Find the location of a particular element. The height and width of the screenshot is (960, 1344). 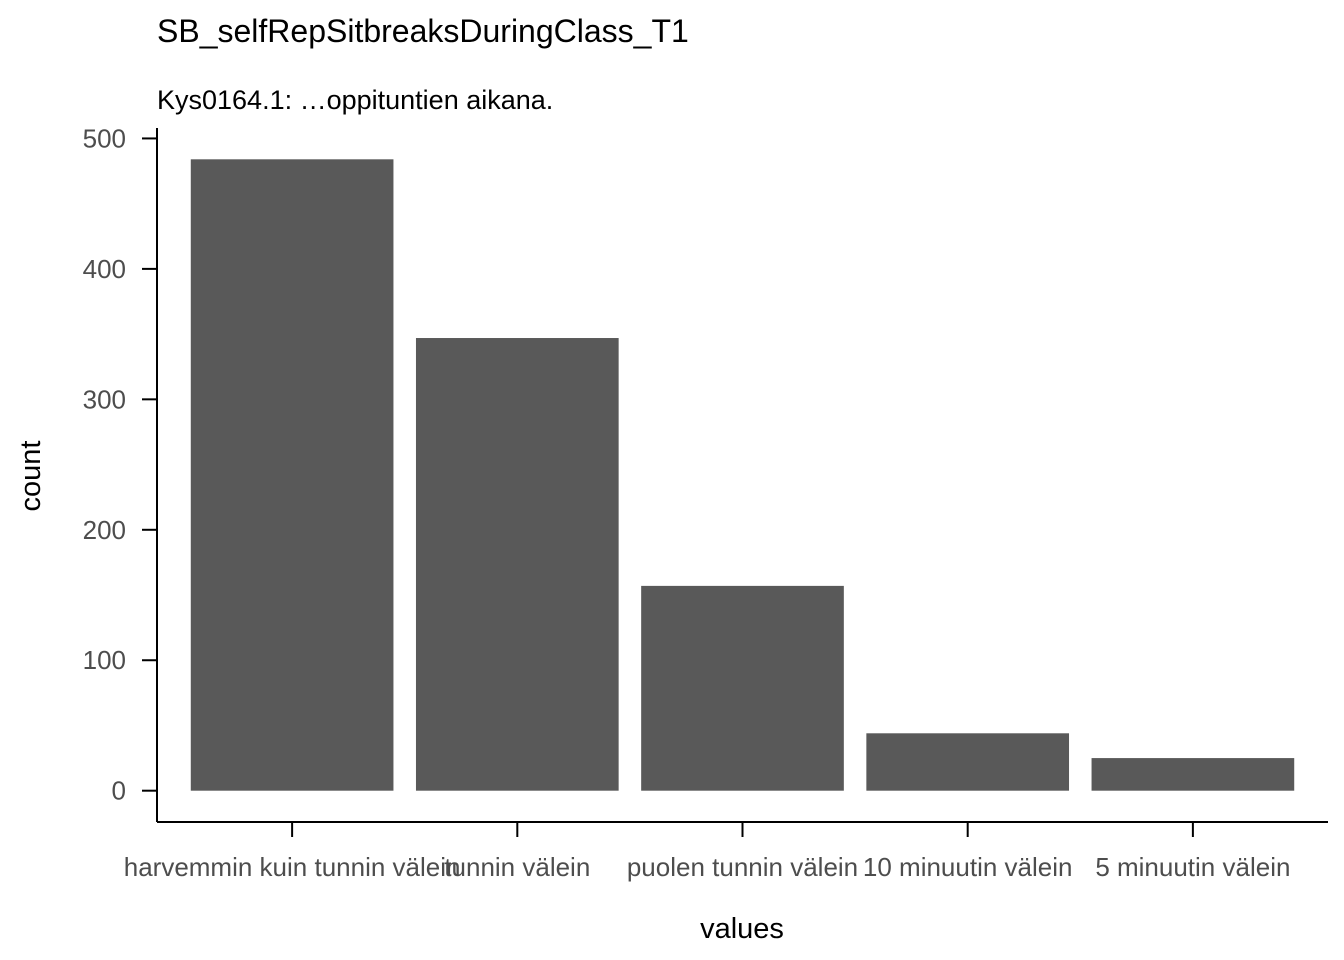

y-tick-label: 500 is located at coordinates (104, 138).